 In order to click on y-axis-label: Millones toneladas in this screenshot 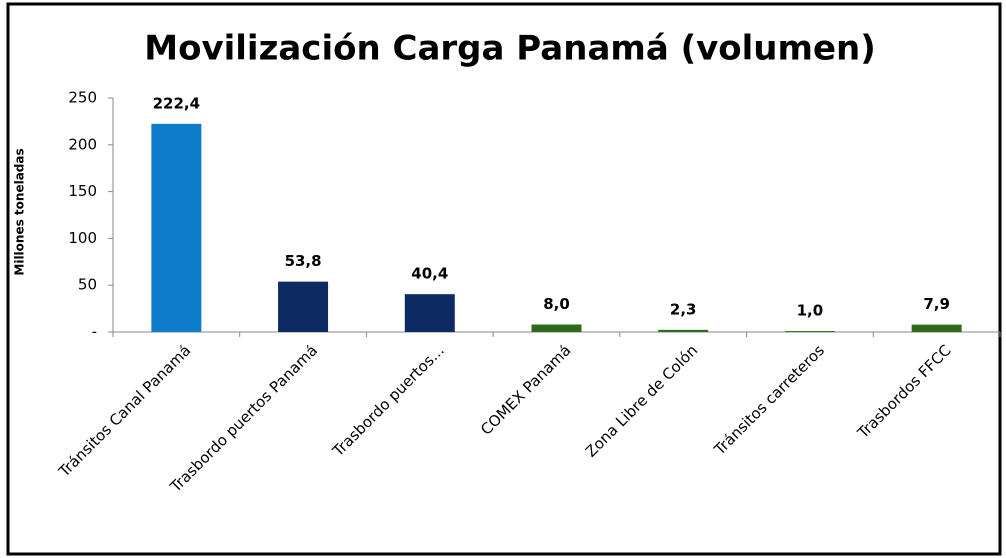, I will do `click(20, 211)`.